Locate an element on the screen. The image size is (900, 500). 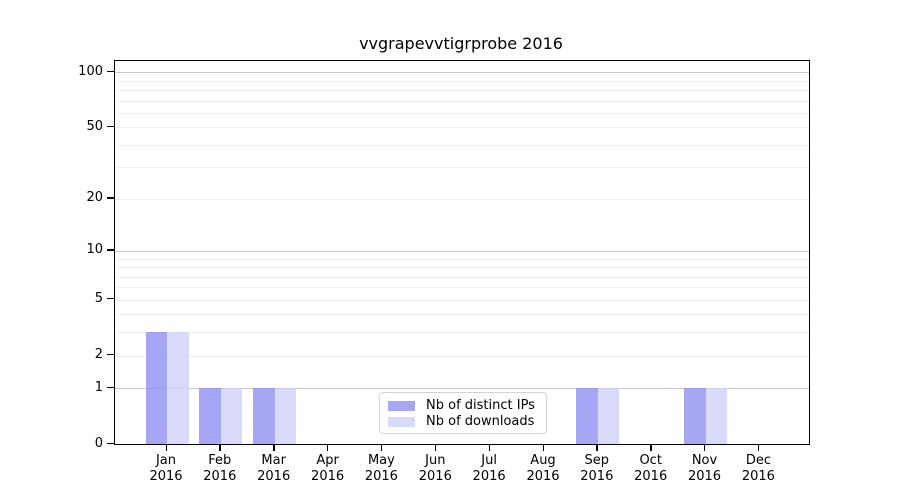
x-tick-label-sep: Sep 2016 is located at coordinates (597, 468).